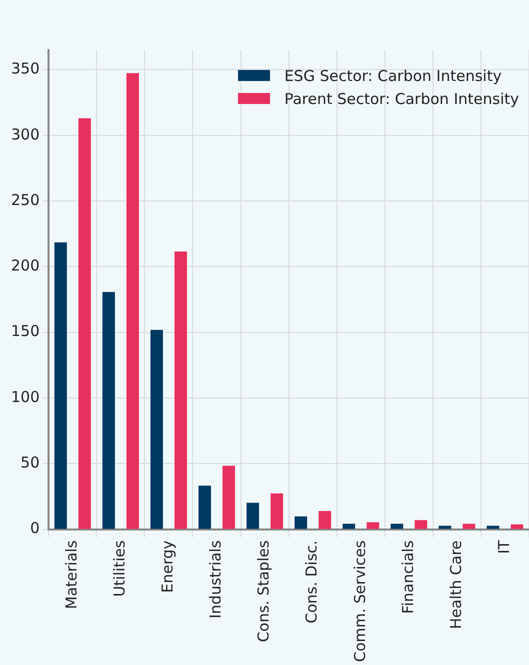  What do you see at coordinates (455, 585) in the screenshot?
I see `x-tick-label: Health Care` at bounding box center [455, 585].